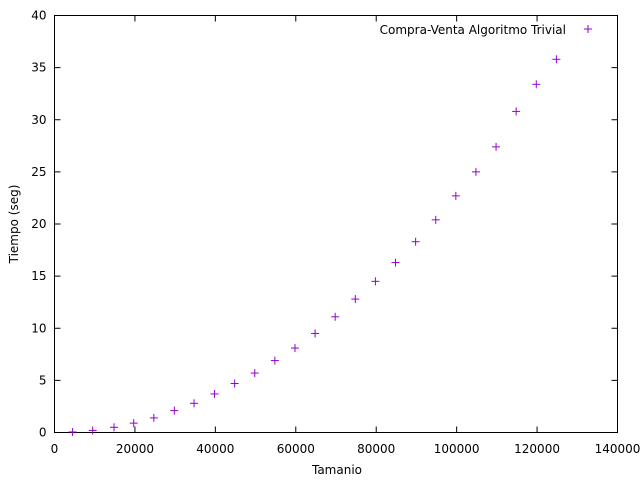  Describe the element at coordinates (215, 449) in the screenshot. I see `x-tick-label: 40000` at that location.